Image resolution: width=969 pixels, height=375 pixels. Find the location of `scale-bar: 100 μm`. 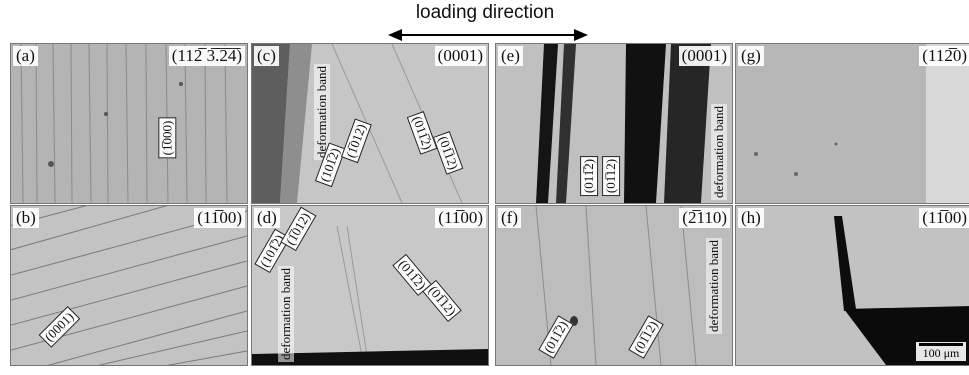

scale-bar: 100 μm is located at coordinates (941, 351).